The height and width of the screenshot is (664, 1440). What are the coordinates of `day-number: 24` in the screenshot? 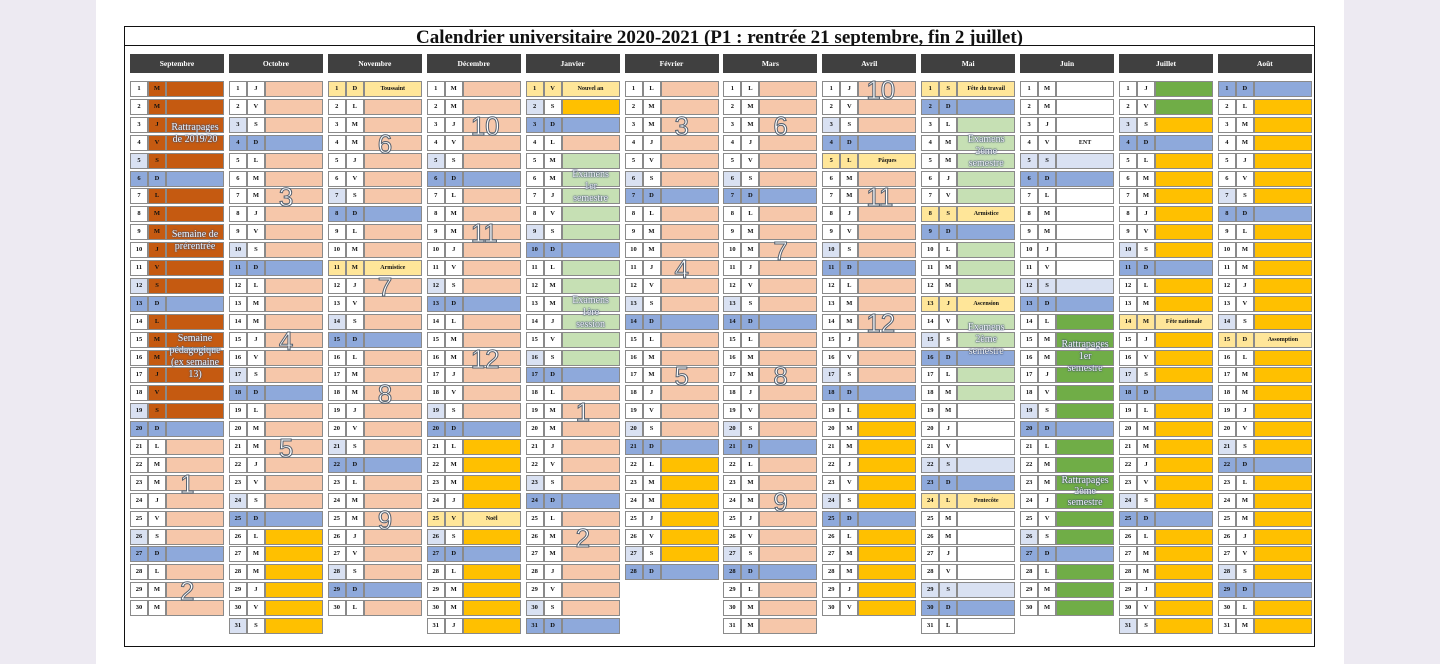 It's located at (930, 500).